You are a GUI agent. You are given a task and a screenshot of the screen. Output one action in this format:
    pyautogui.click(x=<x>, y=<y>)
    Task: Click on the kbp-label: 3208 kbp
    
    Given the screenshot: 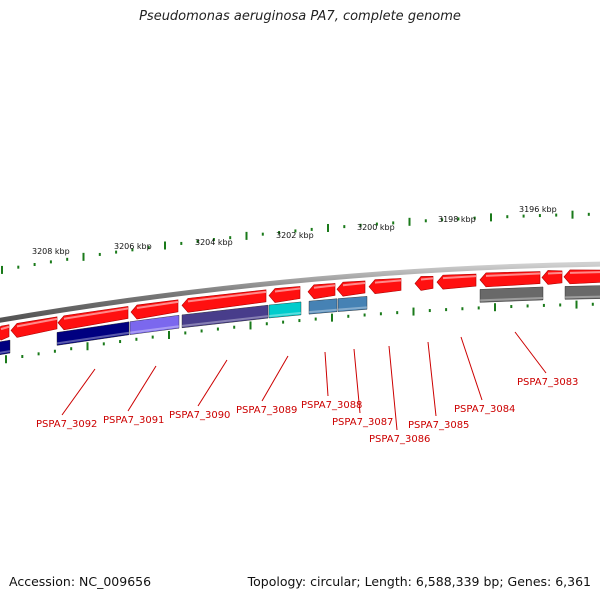 What is the action you would take?
    pyautogui.click(x=51, y=251)
    